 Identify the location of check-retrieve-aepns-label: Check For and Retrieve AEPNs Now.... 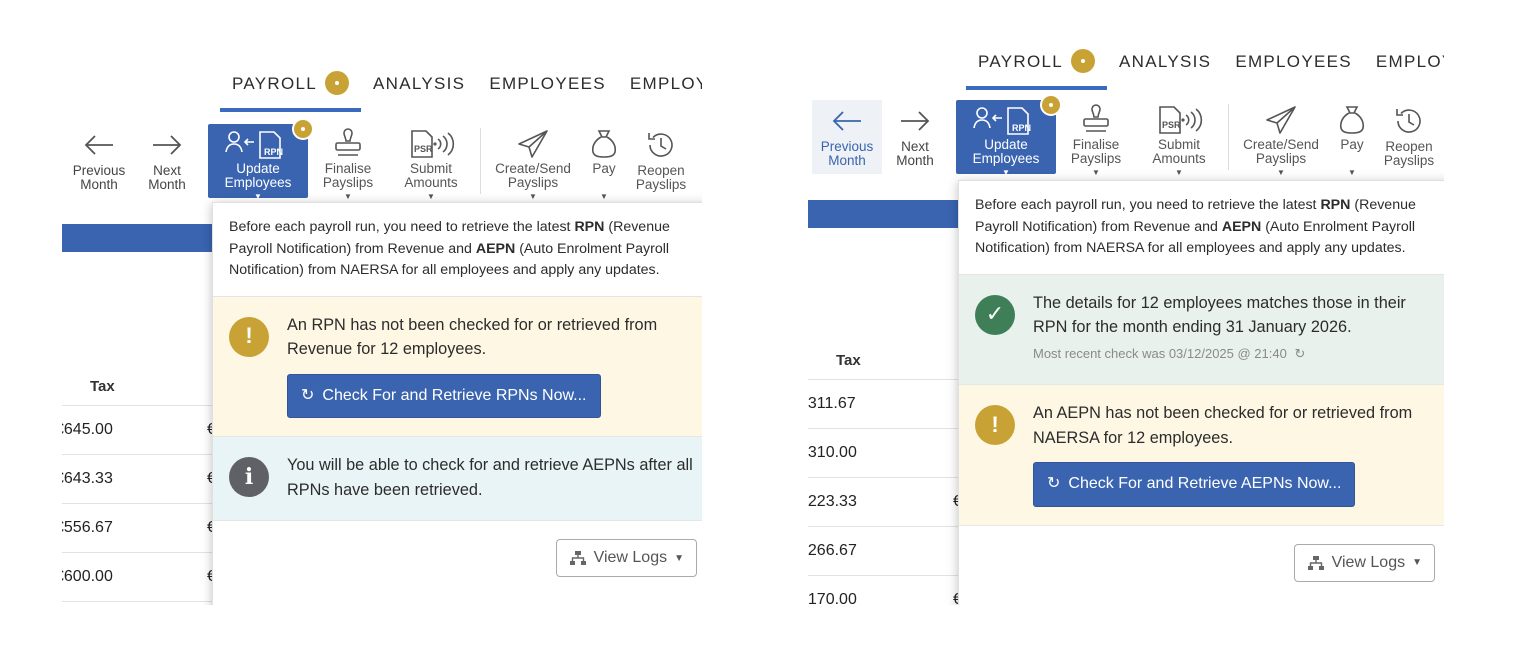
(1205, 483).